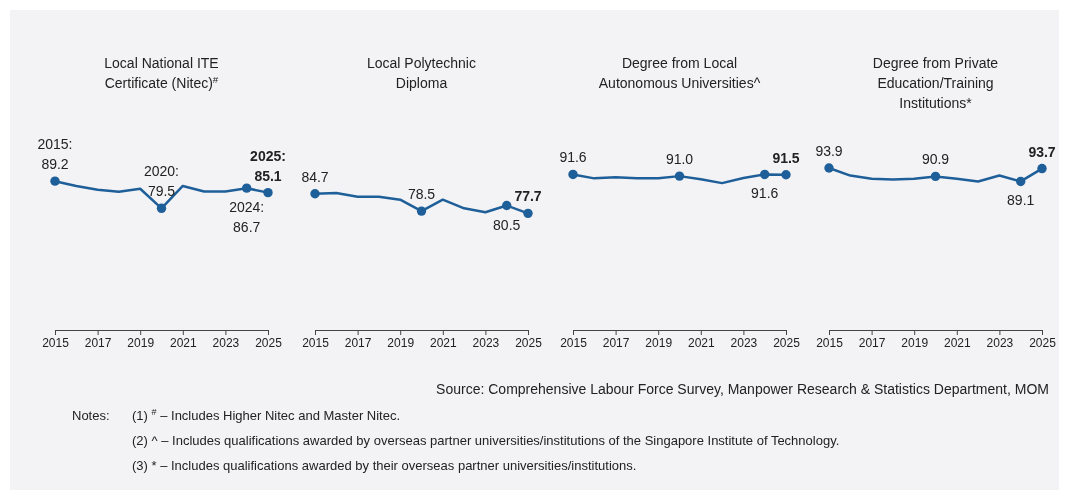 This screenshot has width=1069, height=495. I want to click on value-label: 90.9, so click(935, 166).